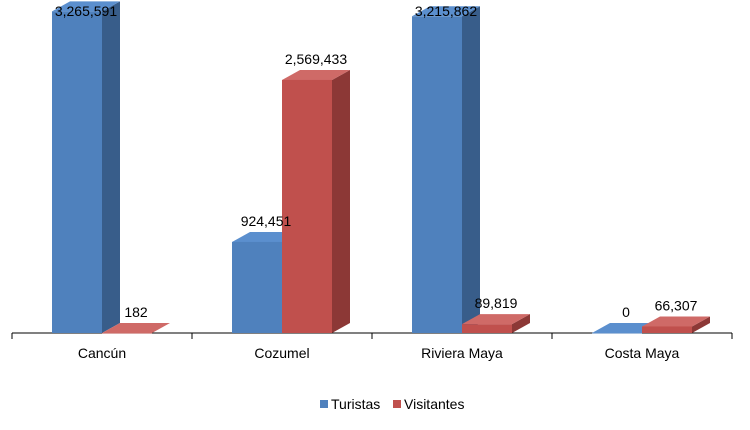 Image resolution: width=750 pixels, height=430 pixels. What do you see at coordinates (642, 353) in the screenshot?
I see `x-tick-label: Costa Maya` at bounding box center [642, 353].